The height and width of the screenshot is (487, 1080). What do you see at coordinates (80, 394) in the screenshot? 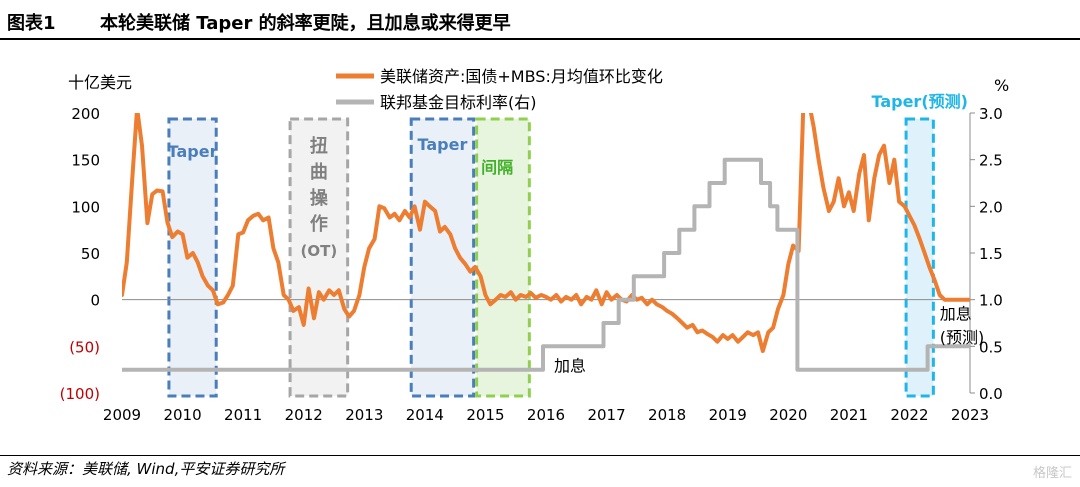
I see `left-tick-(100): (100)` at bounding box center [80, 394].